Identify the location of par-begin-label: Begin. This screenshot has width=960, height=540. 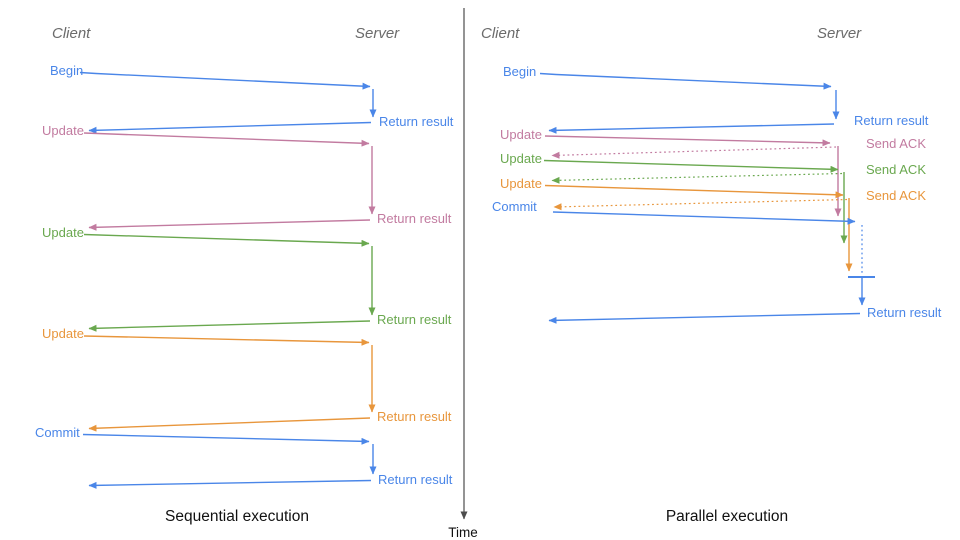
(519, 71).